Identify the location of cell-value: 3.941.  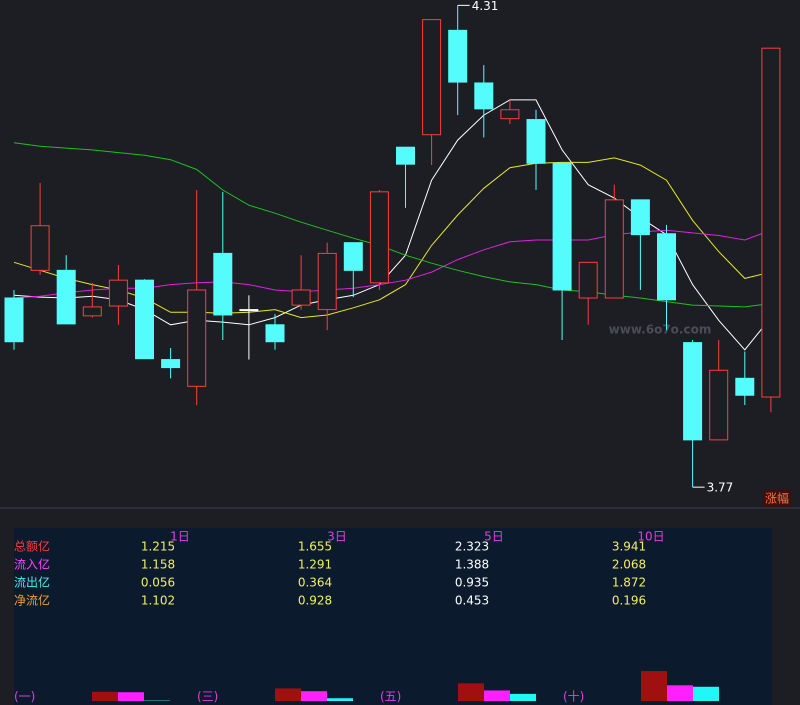
(629, 547).